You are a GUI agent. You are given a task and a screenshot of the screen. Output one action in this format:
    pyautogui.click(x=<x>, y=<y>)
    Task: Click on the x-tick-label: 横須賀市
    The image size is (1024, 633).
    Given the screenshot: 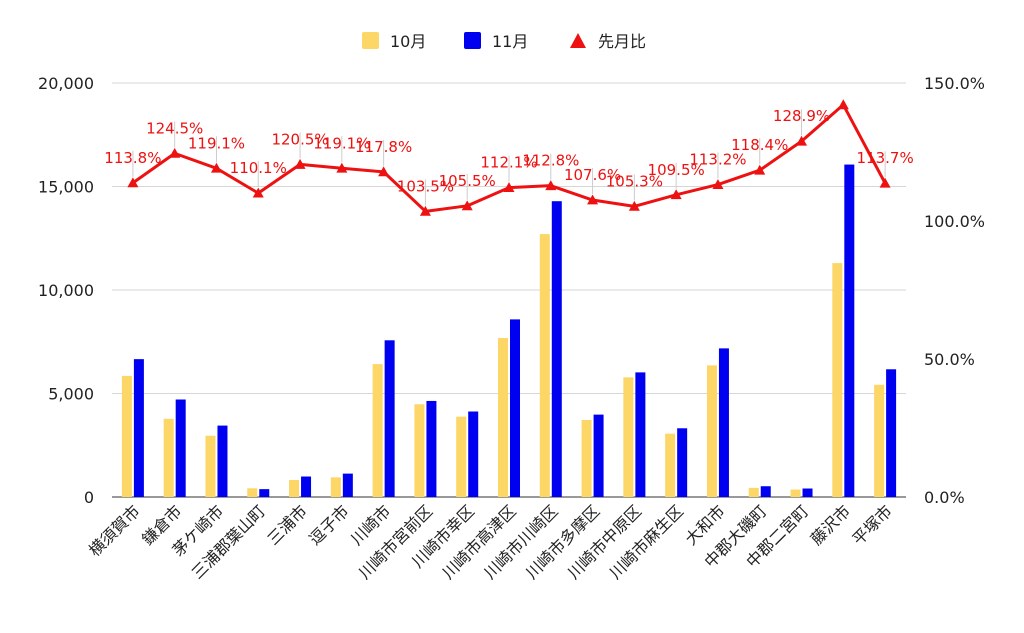 What is the action you would take?
    pyautogui.click(x=114, y=530)
    